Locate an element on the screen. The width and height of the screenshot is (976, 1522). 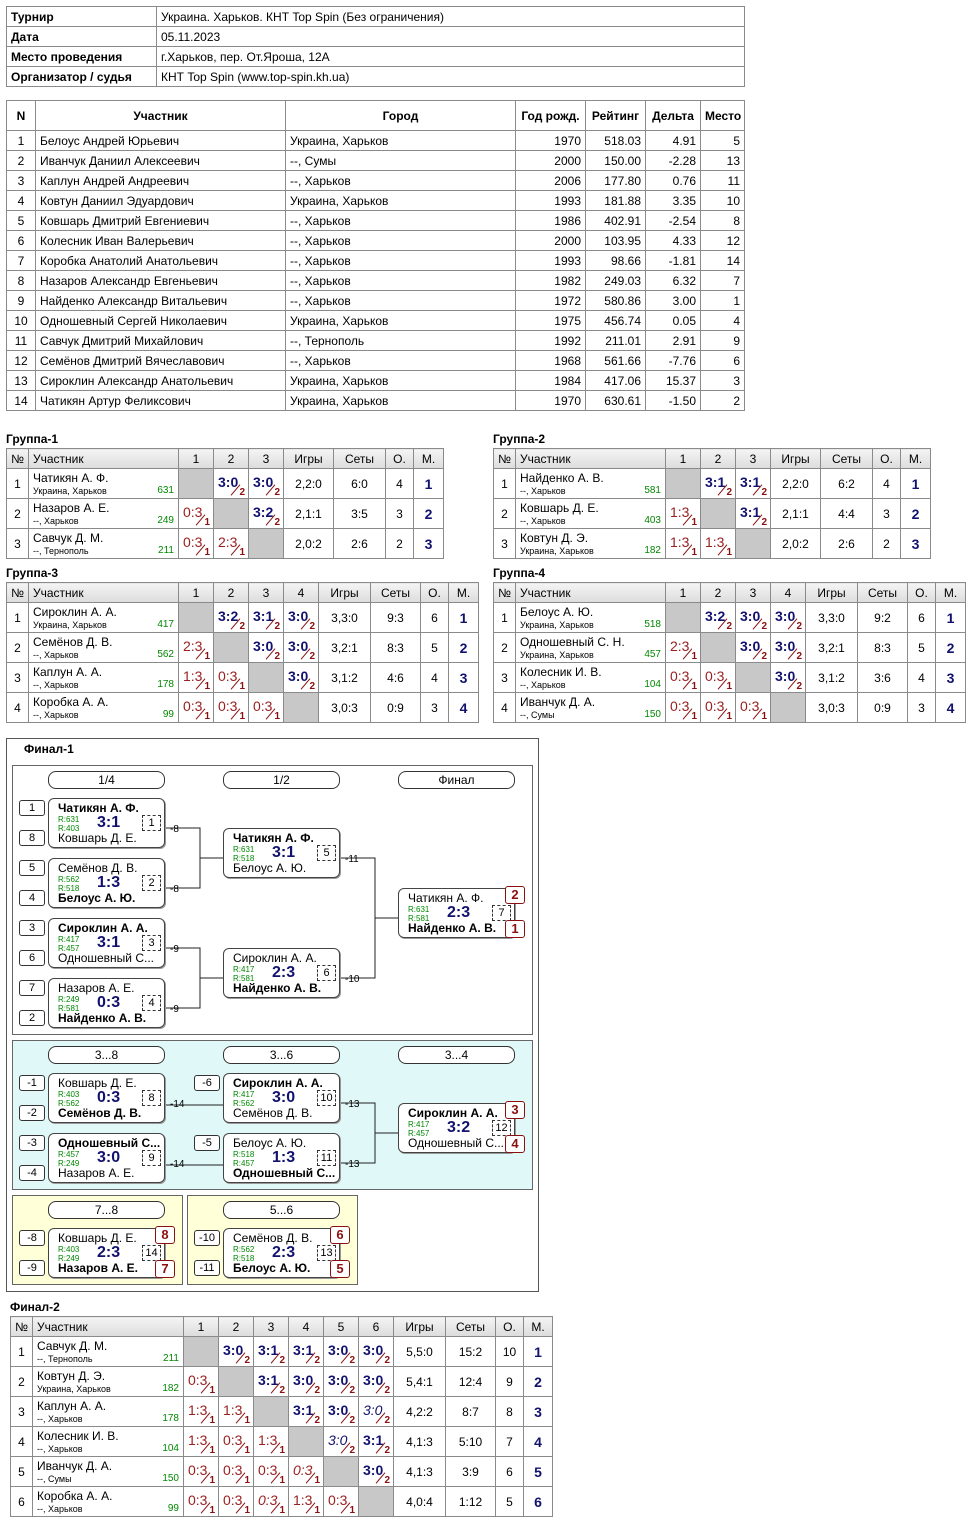
cell: 1986 is located at coordinates (550, 220).